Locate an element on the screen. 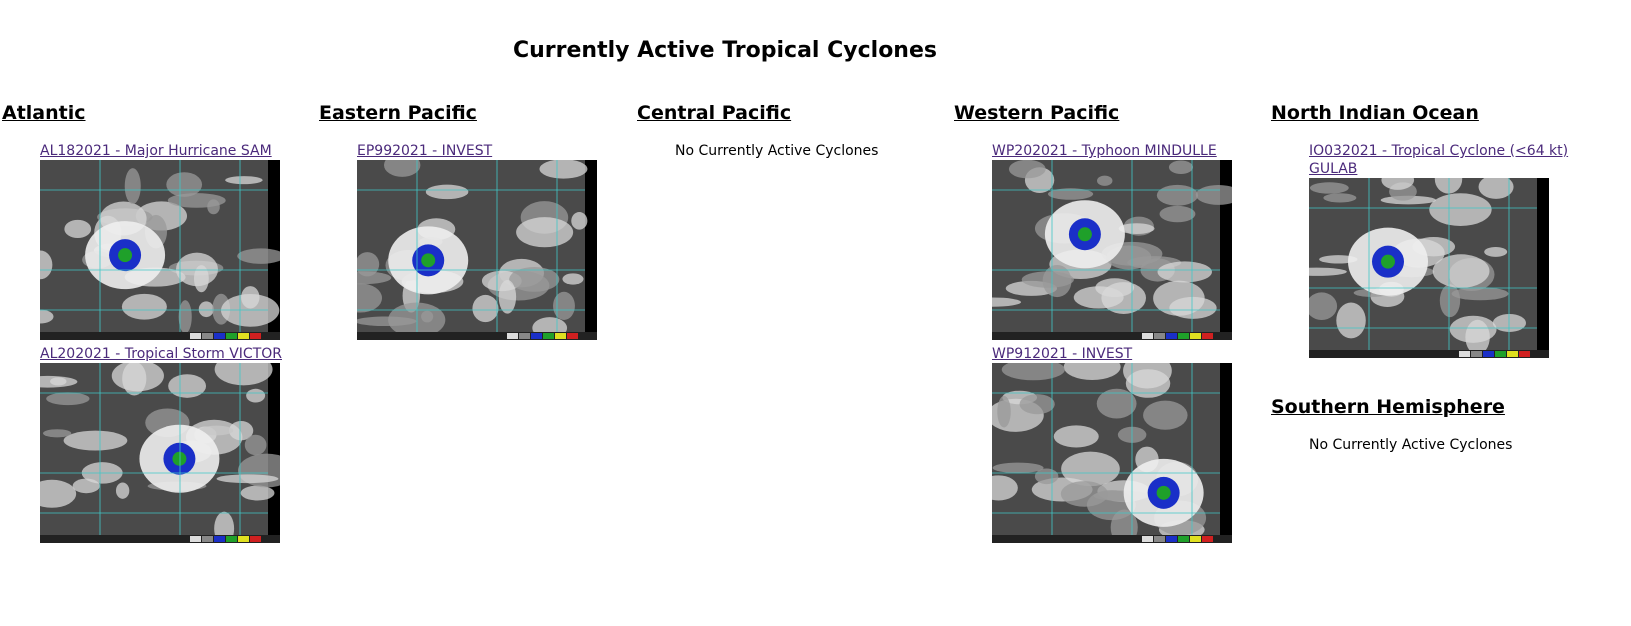  storm-link: WP912021 - INVEST is located at coordinates (1062, 354).